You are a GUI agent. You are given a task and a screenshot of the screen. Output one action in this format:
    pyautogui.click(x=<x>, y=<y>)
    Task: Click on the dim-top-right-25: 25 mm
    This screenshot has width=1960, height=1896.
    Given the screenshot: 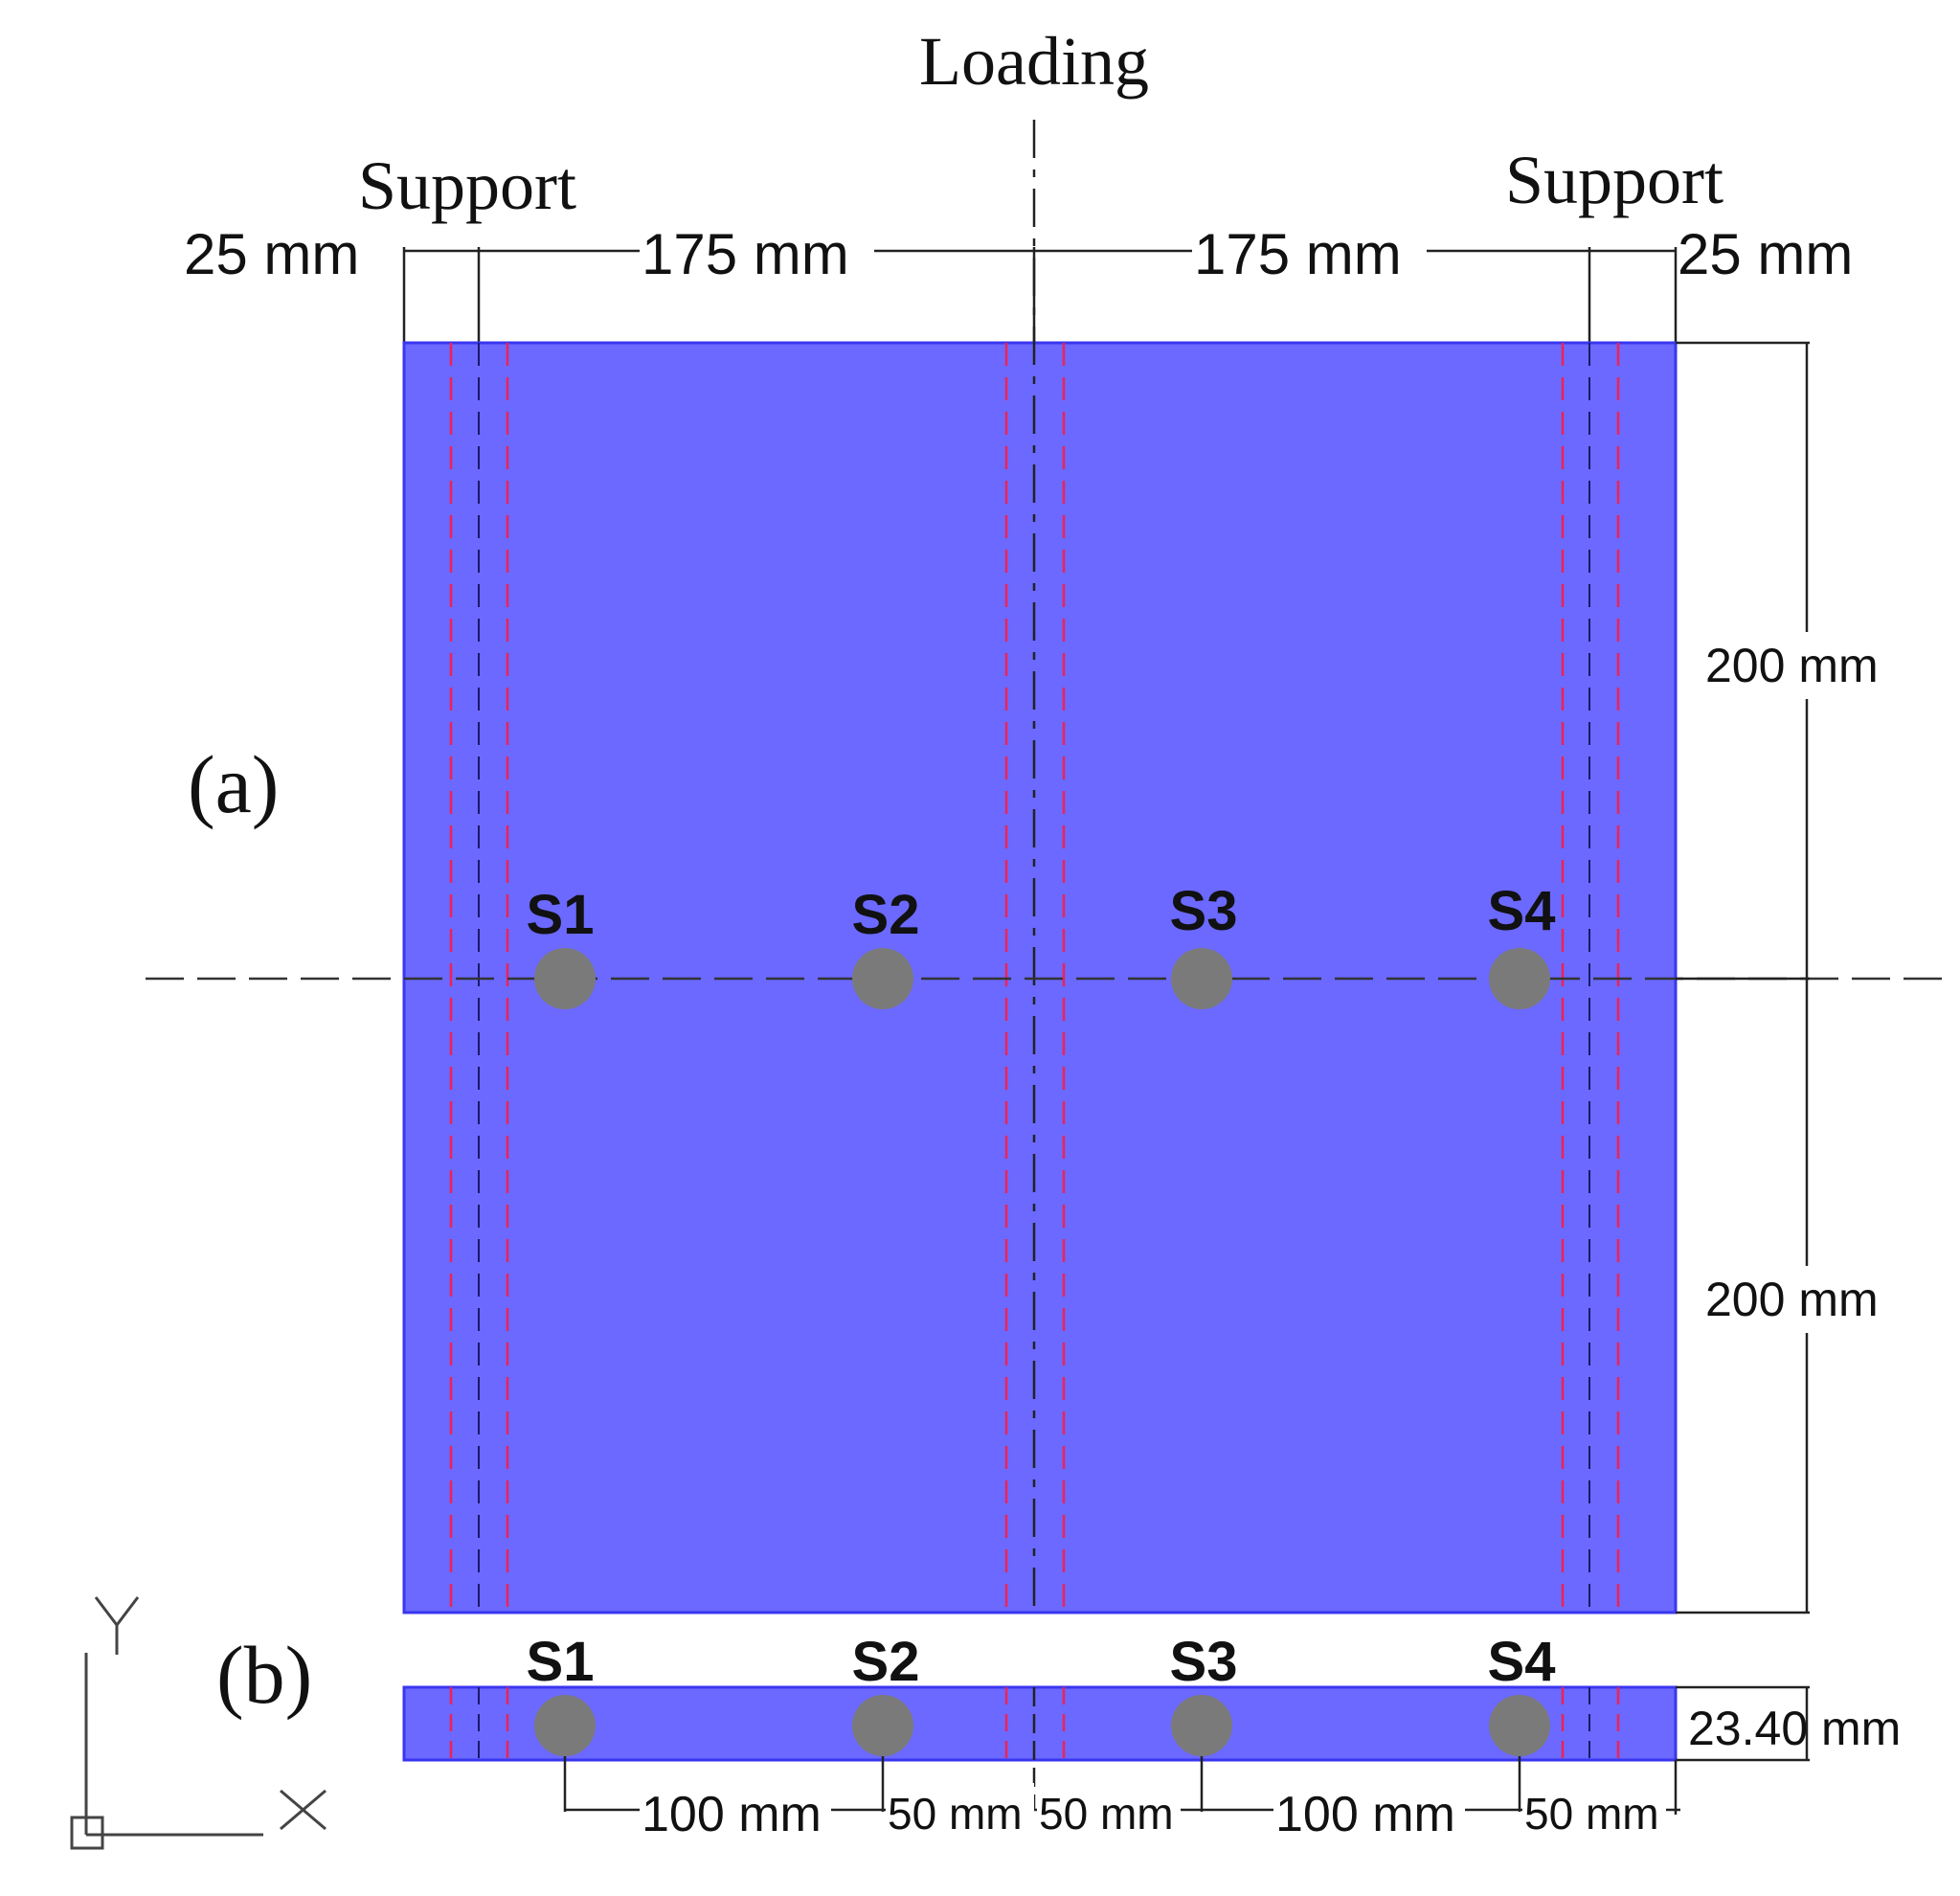 What is the action you would take?
    pyautogui.click(x=1765, y=254)
    